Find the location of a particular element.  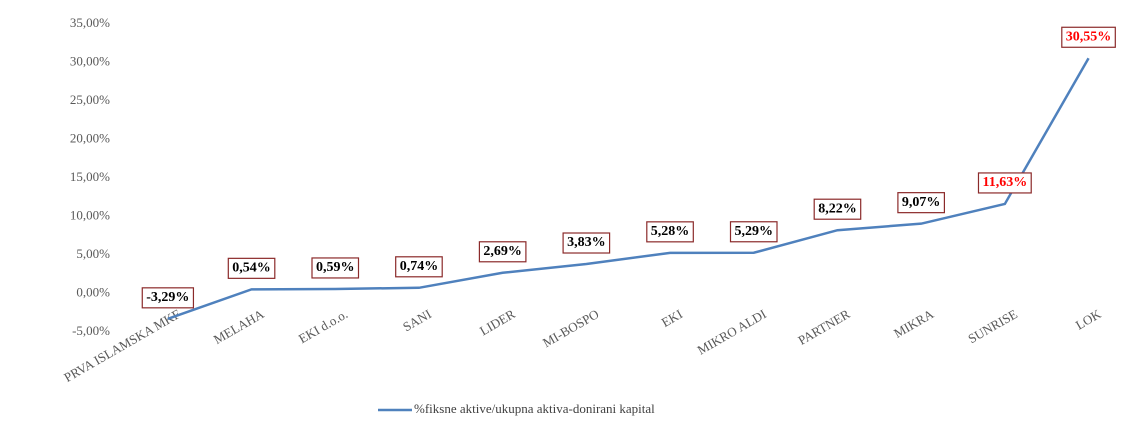

x-tick-label: MELAHA is located at coordinates (239, 326).